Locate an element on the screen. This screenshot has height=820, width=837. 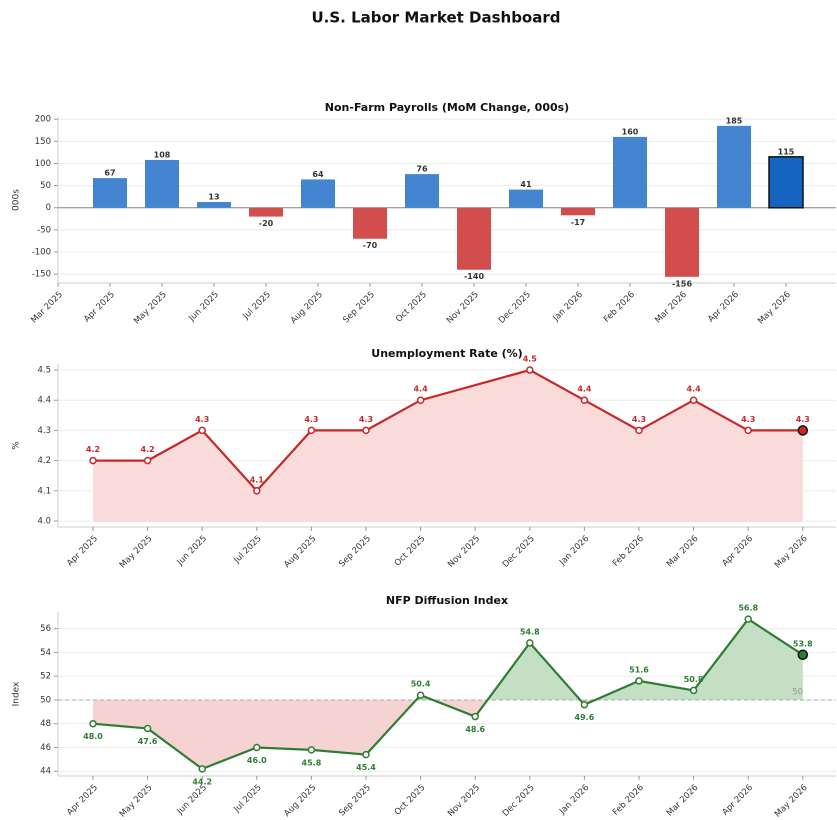
y-tick-label: 4.1 is located at coordinates (44, 491).